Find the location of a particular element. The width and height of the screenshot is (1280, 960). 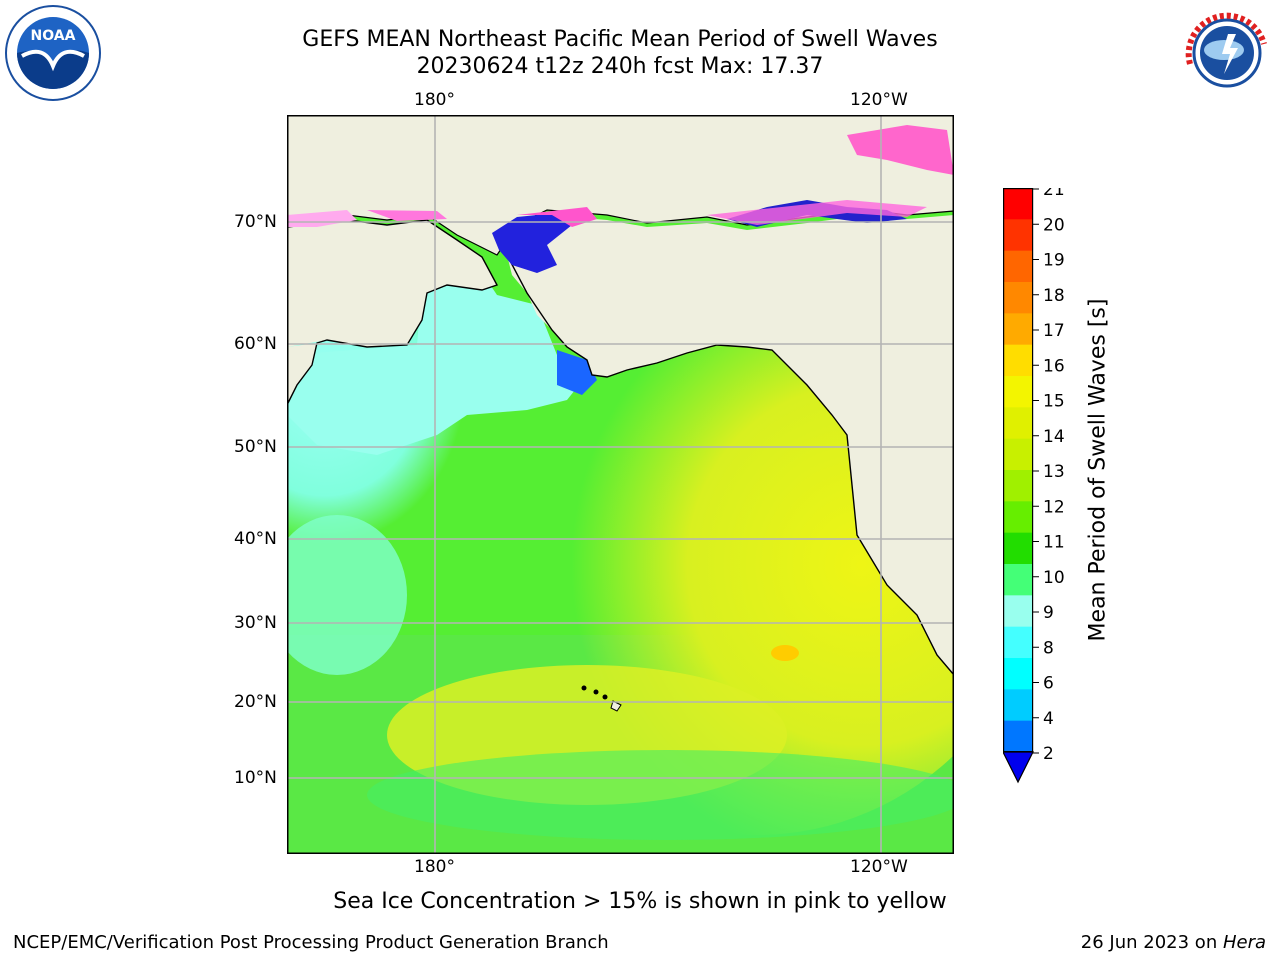

colorbar-tick-label: 21 is located at coordinates (1054, 194).